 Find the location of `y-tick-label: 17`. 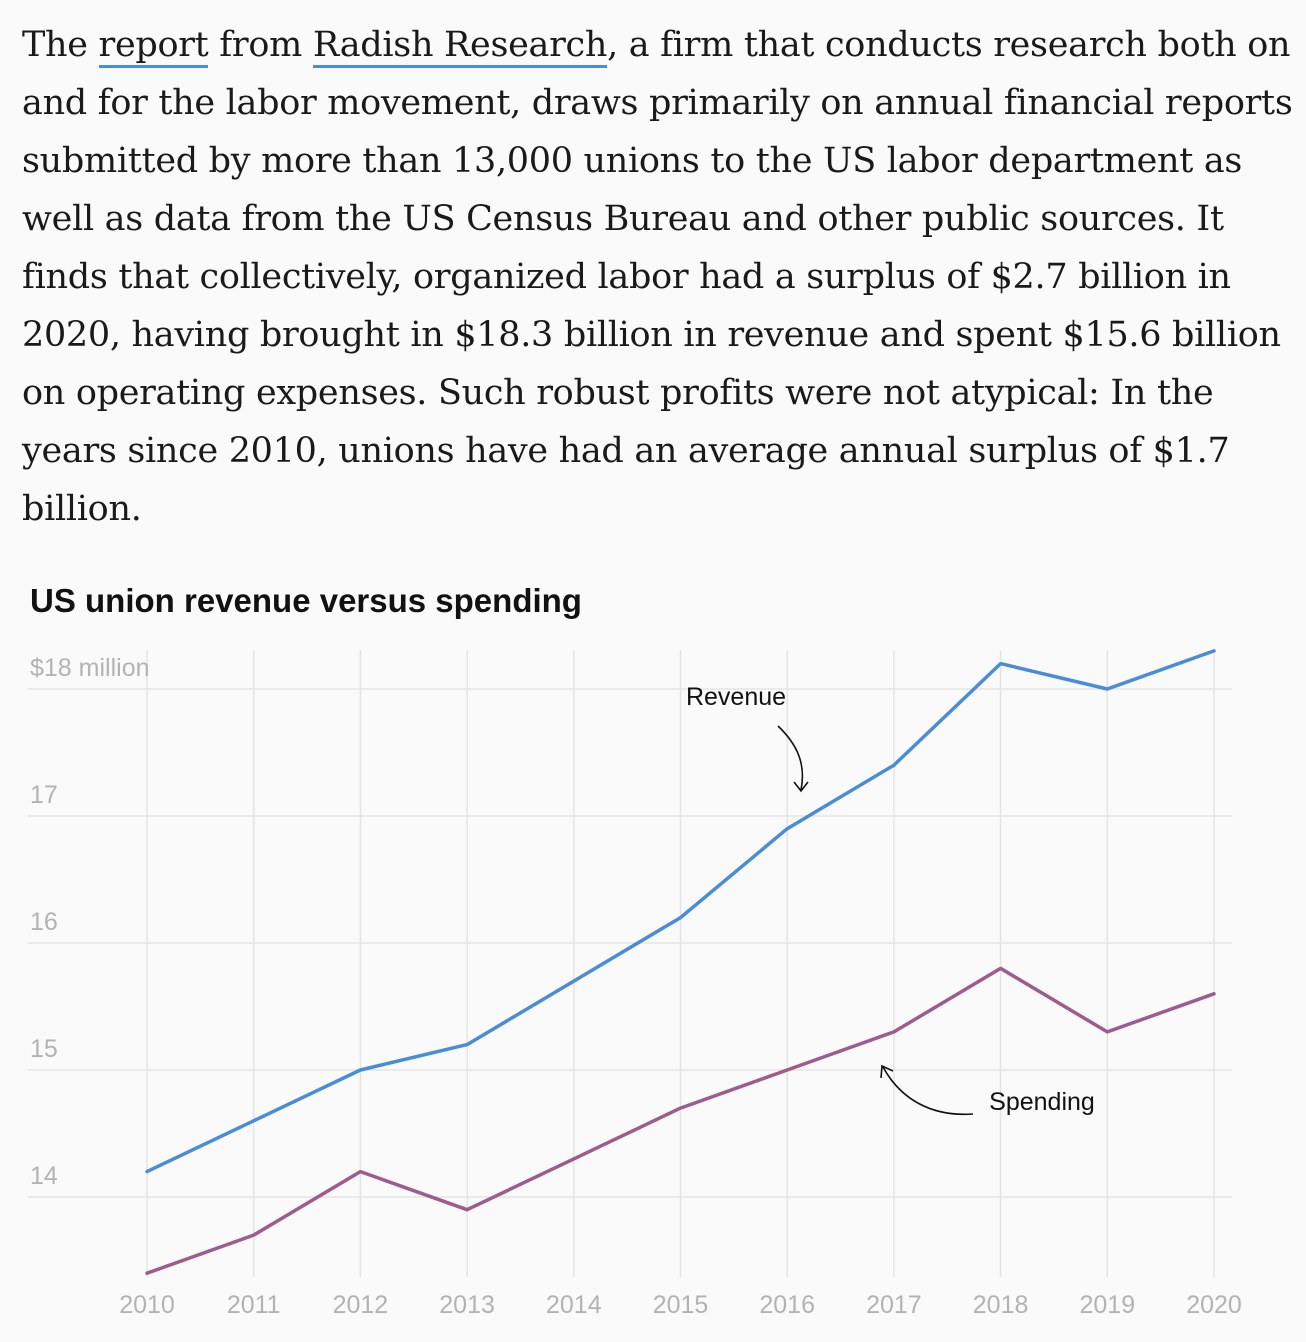

y-tick-label: 17 is located at coordinates (44, 795).